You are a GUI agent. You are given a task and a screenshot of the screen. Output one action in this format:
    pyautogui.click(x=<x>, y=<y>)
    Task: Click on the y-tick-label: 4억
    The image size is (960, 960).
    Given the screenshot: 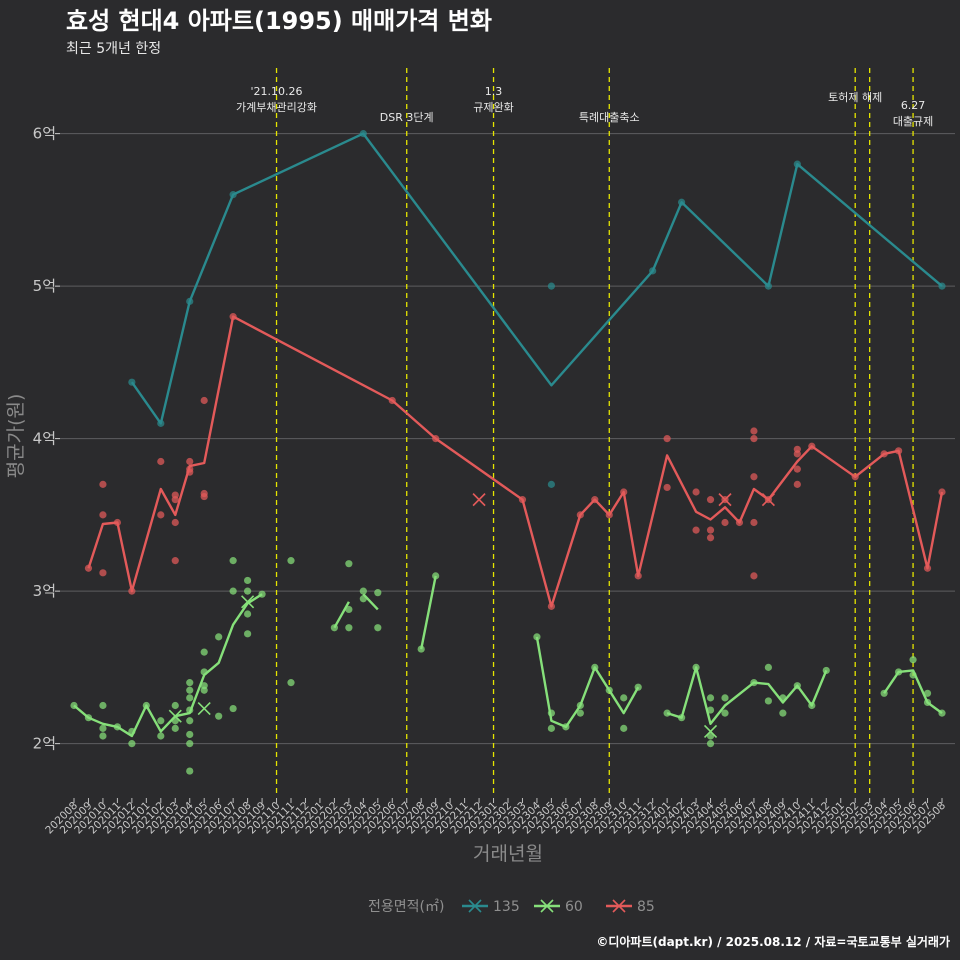 What is the action you would take?
    pyautogui.click(x=44, y=439)
    